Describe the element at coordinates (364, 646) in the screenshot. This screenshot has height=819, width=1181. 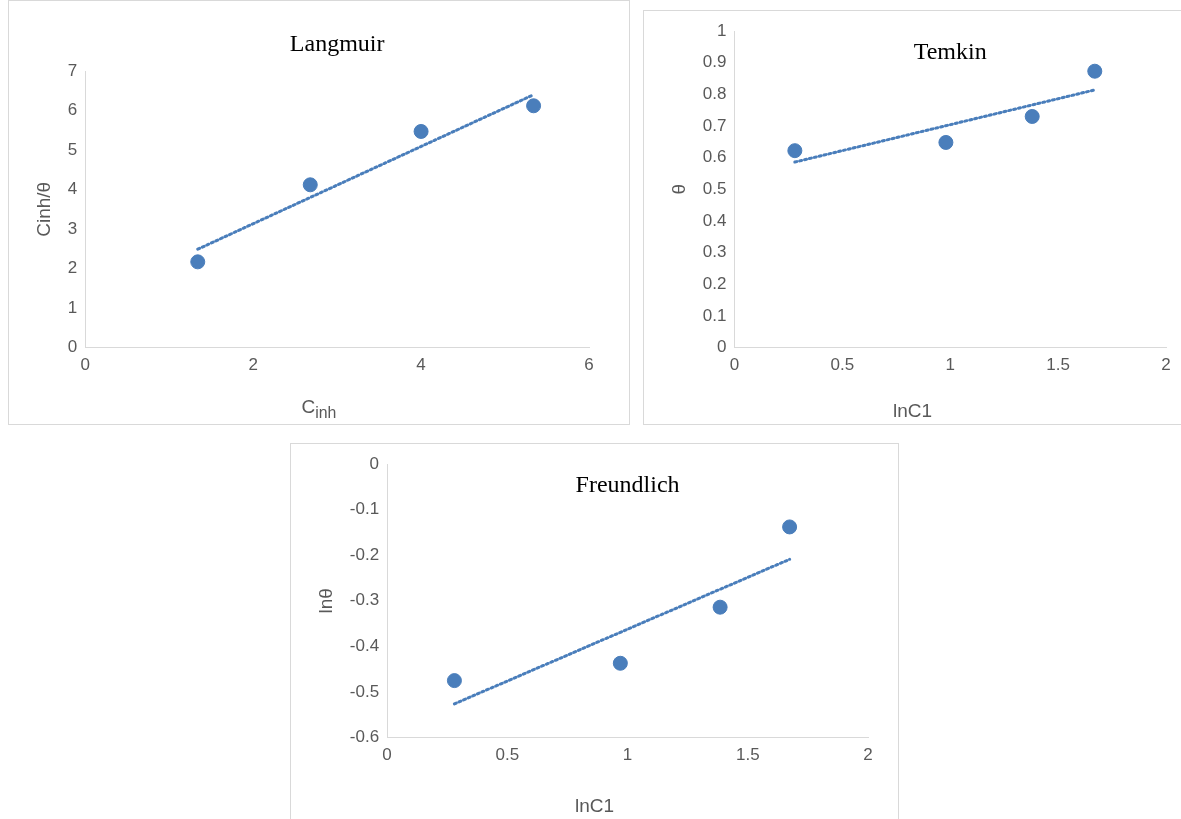
I see `y-tick-label: -0.4` at that location.